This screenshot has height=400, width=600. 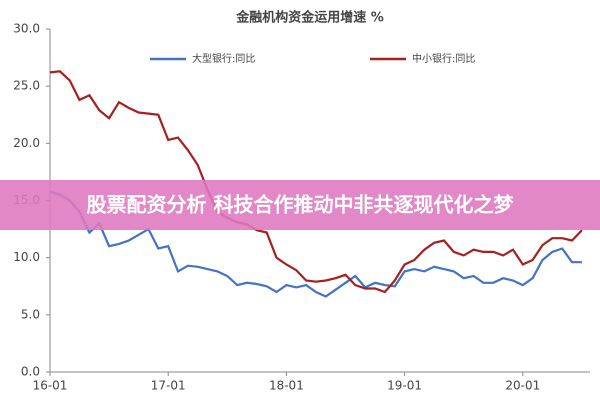 I want to click on x-tick-label: 19-01, so click(x=404, y=386).